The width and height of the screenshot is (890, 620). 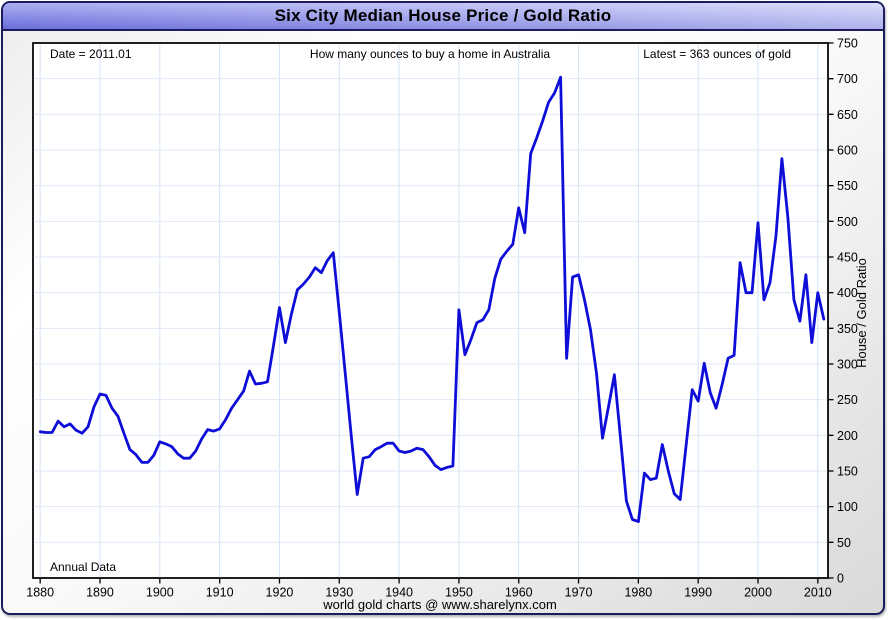 What do you see at coordinates (847, 151) in the screenshot?
I see `y-tick-label: 600` at bounding box center [847, 151].